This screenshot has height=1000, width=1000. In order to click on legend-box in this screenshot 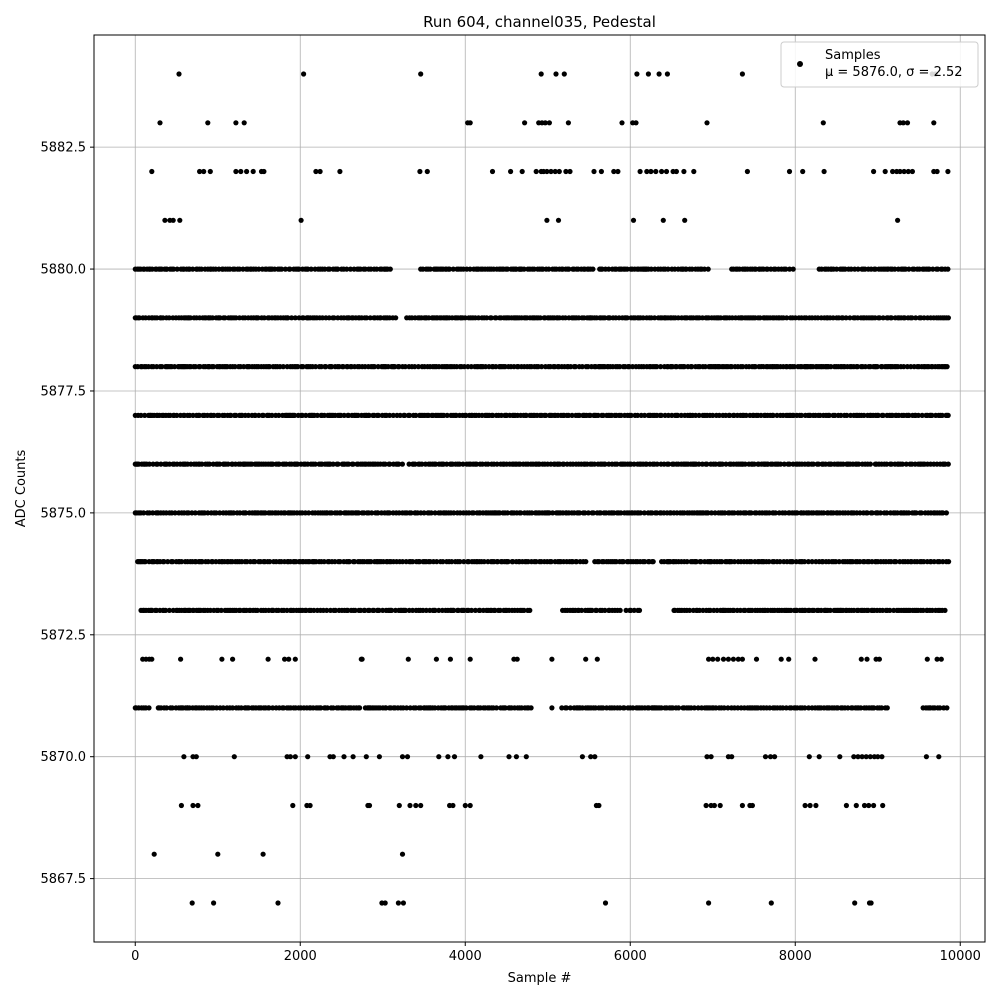, I will do `click(879, 64)`.